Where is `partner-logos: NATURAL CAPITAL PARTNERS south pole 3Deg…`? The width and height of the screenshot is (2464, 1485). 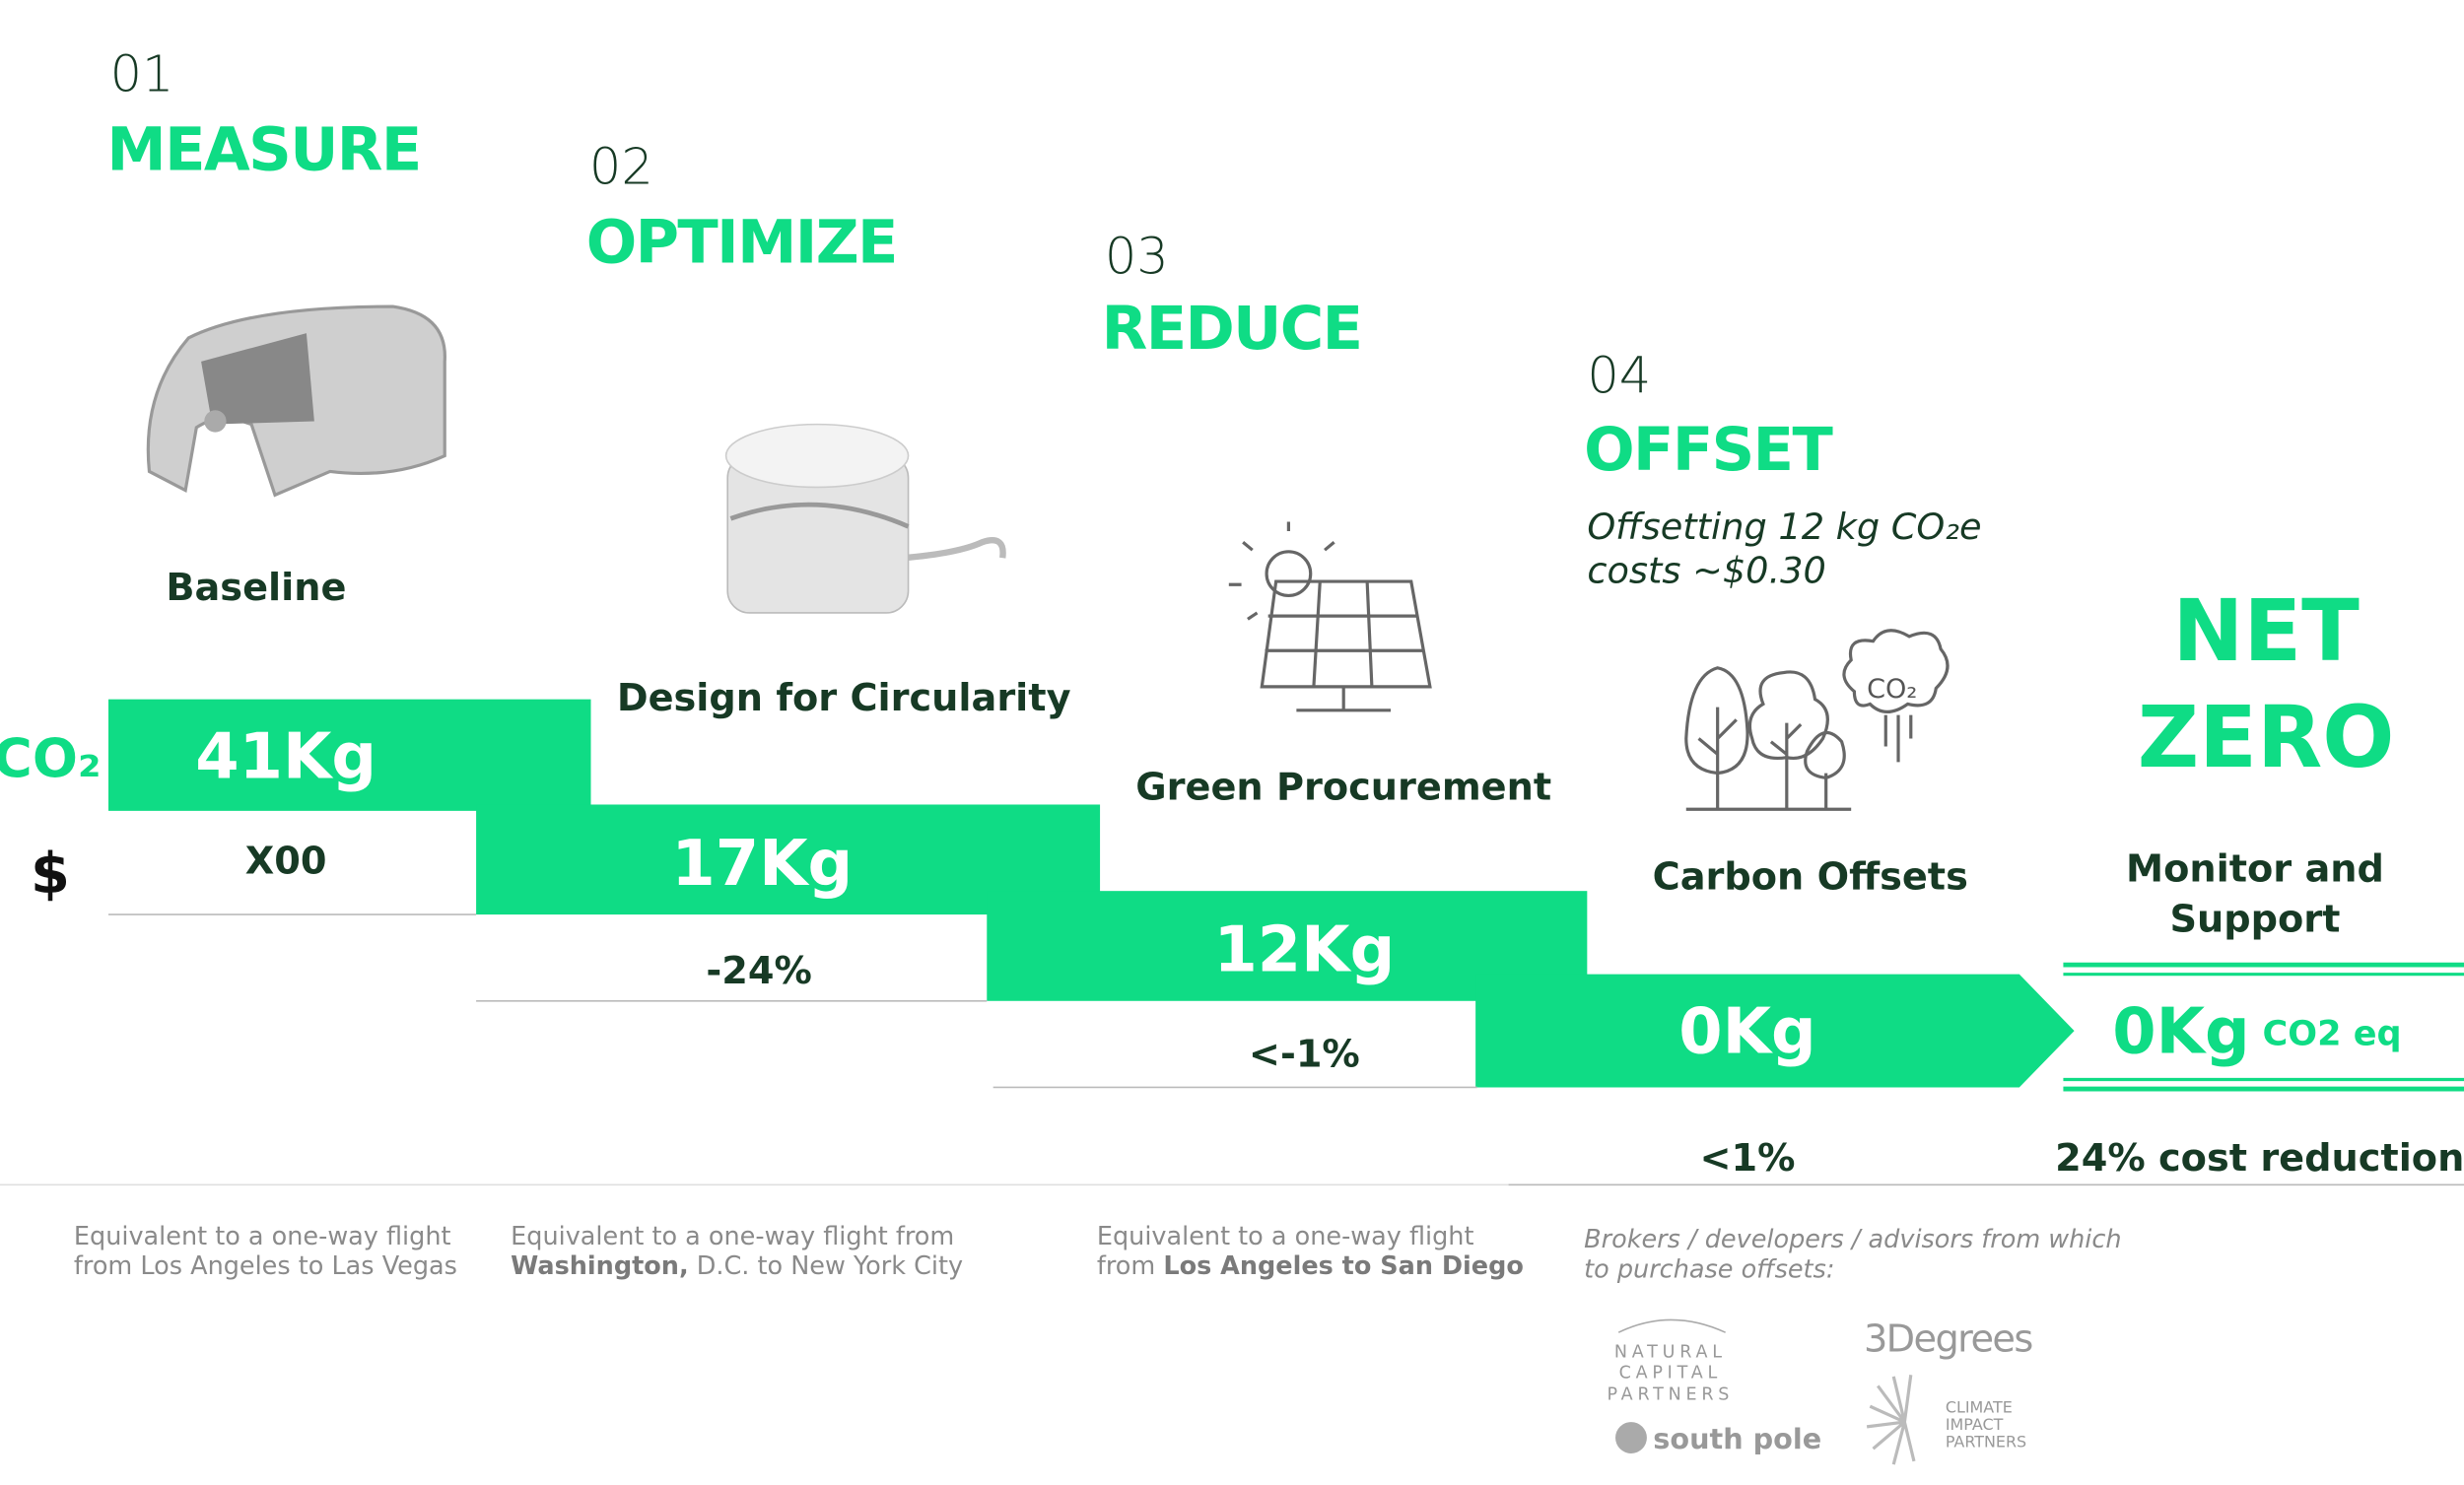
partner-logos: NATURAL CAPITAL PARTNERS south pole 3Deg… is located at coordinates (1820, 1391).